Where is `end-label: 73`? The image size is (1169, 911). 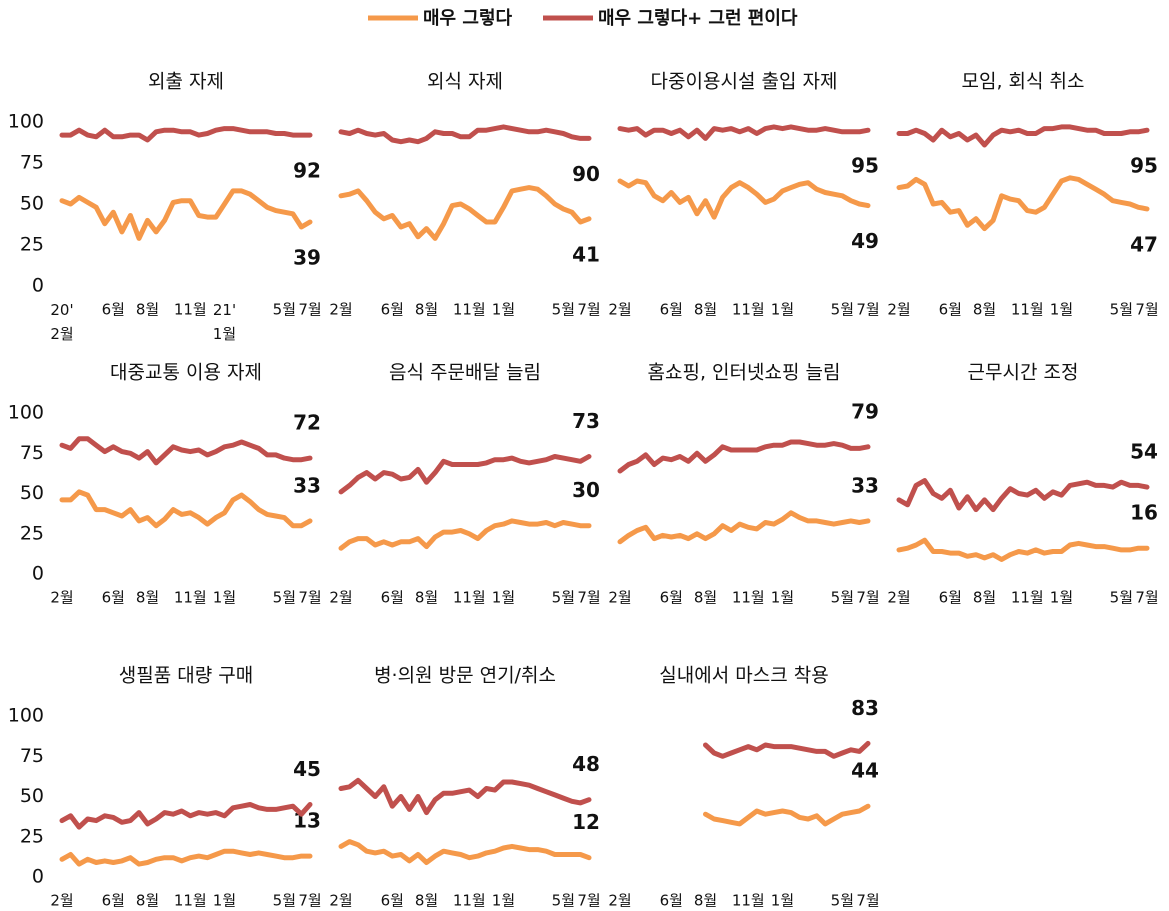 end-label: 73 is located at coordinates (586, 421).